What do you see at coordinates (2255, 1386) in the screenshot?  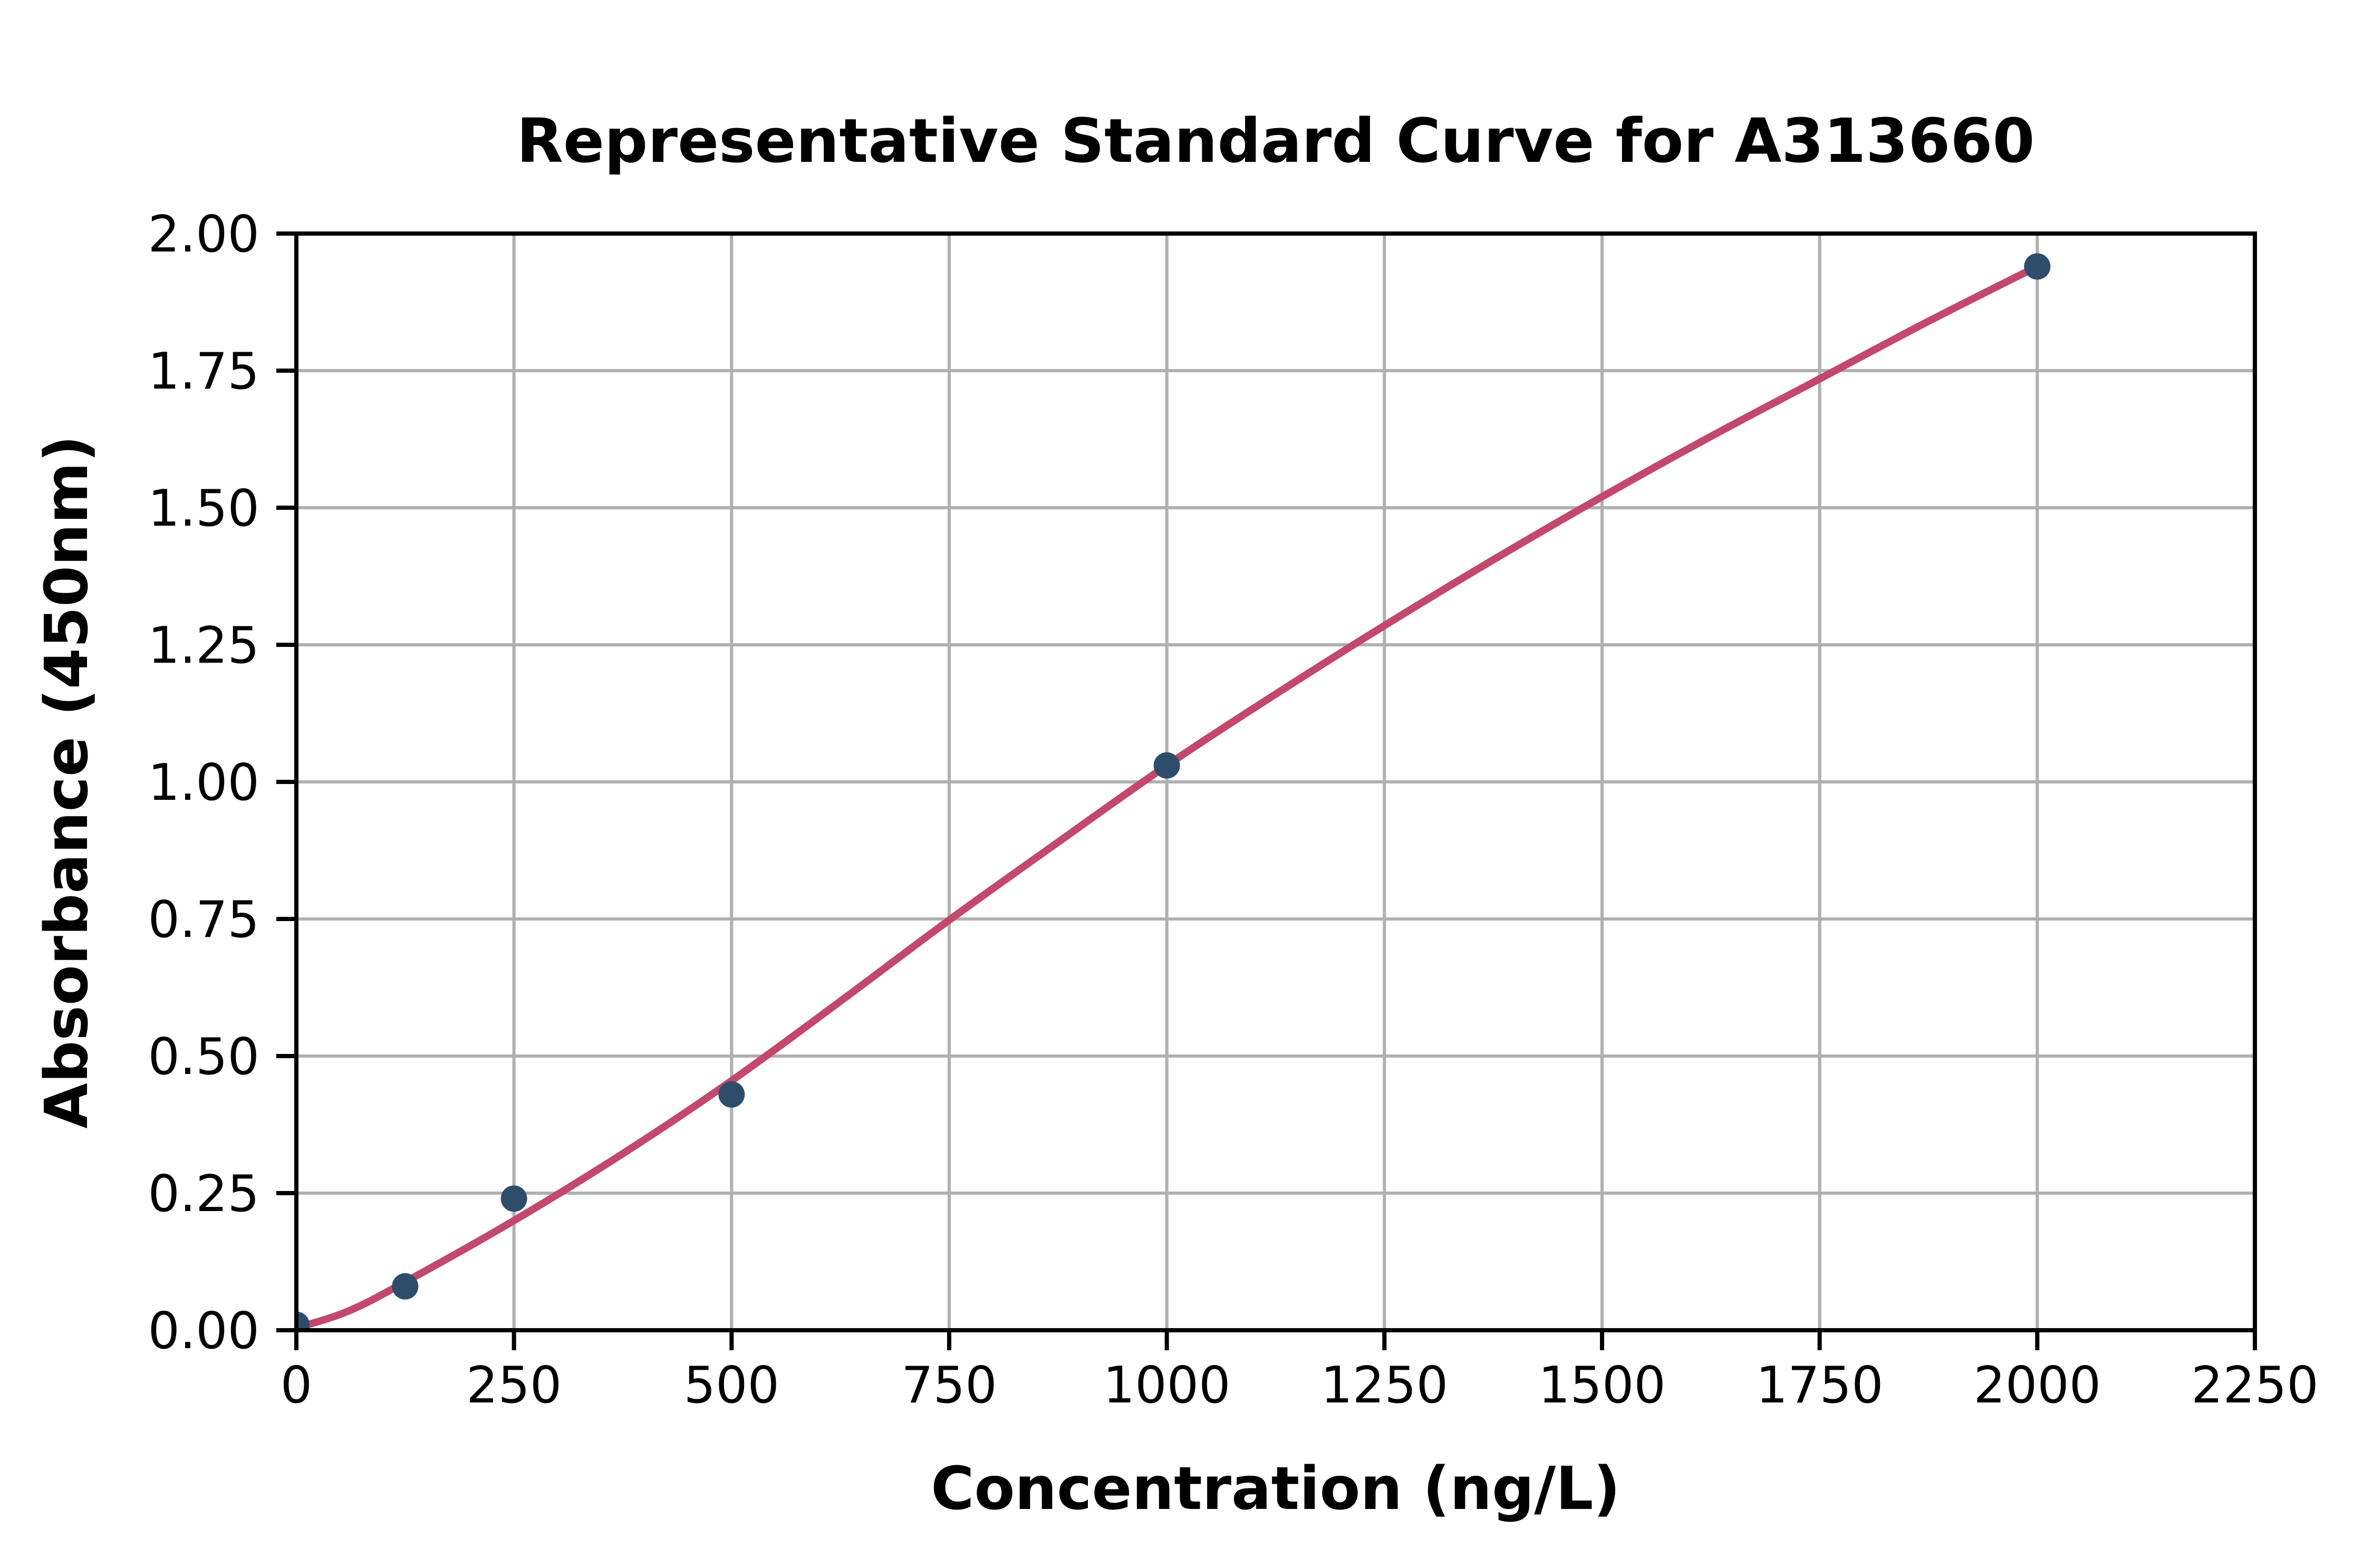 I see `x-tick-label: 2250` at bounding box center [2255, 1386].